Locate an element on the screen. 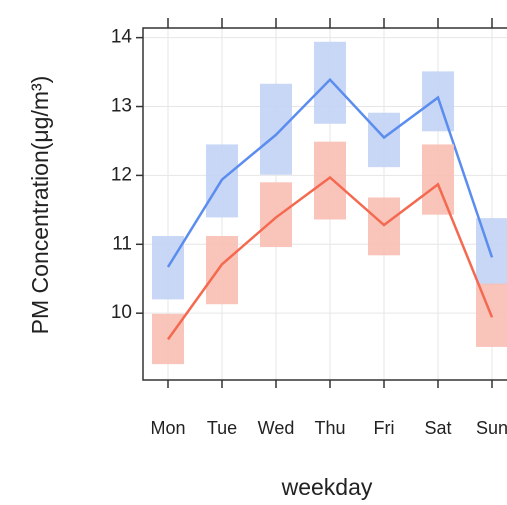  x-tick-label: Tue is located at coordinates (222, 428).